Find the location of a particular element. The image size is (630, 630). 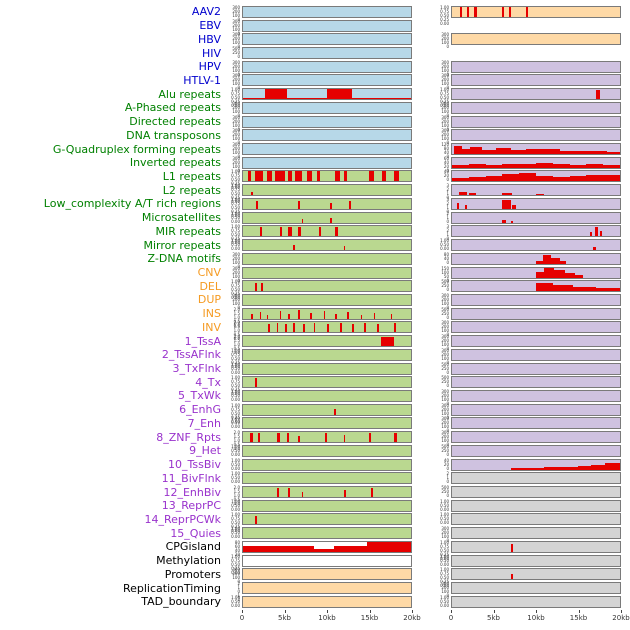

track-panel-right: 1.00 0.75 0.50 0.25 0.00 is located at coordinates (528, 578).